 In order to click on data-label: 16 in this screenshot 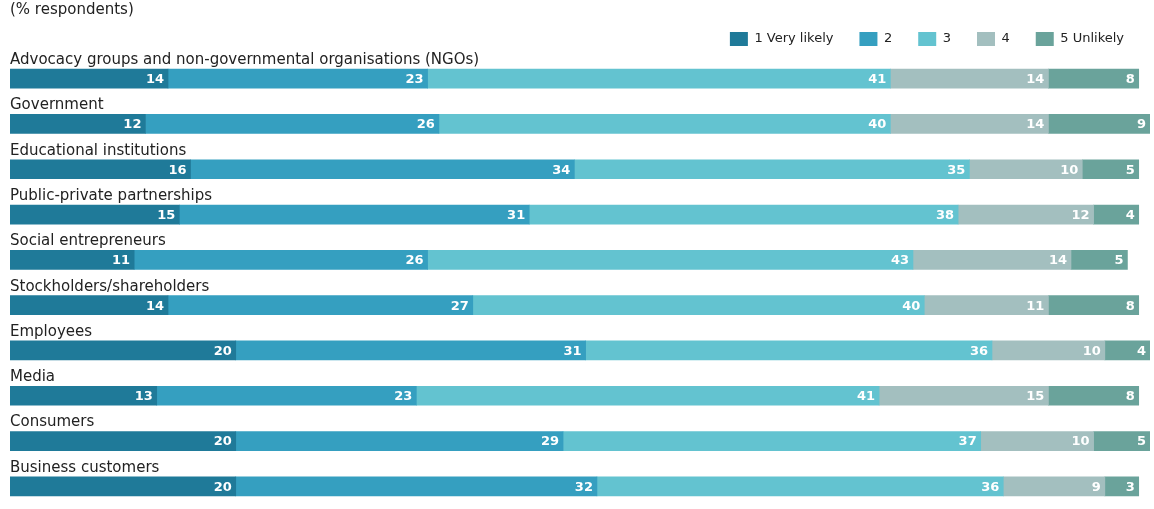, I will do `click(177, 169)`.